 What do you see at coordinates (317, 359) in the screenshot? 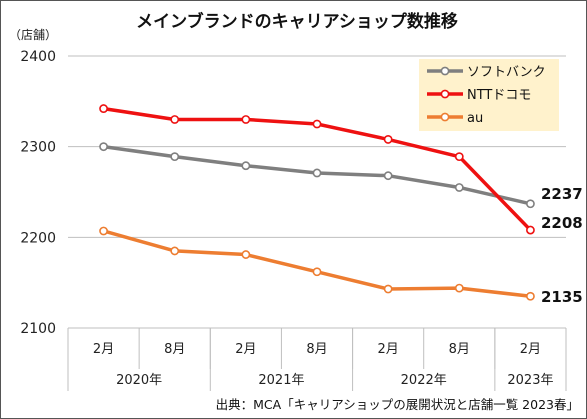
I see `x-axis-table: 2月 8月 2月 8月 2月 8月 2月 2020年 2021年 2022年 2023年` at bounding box center [317, 359].